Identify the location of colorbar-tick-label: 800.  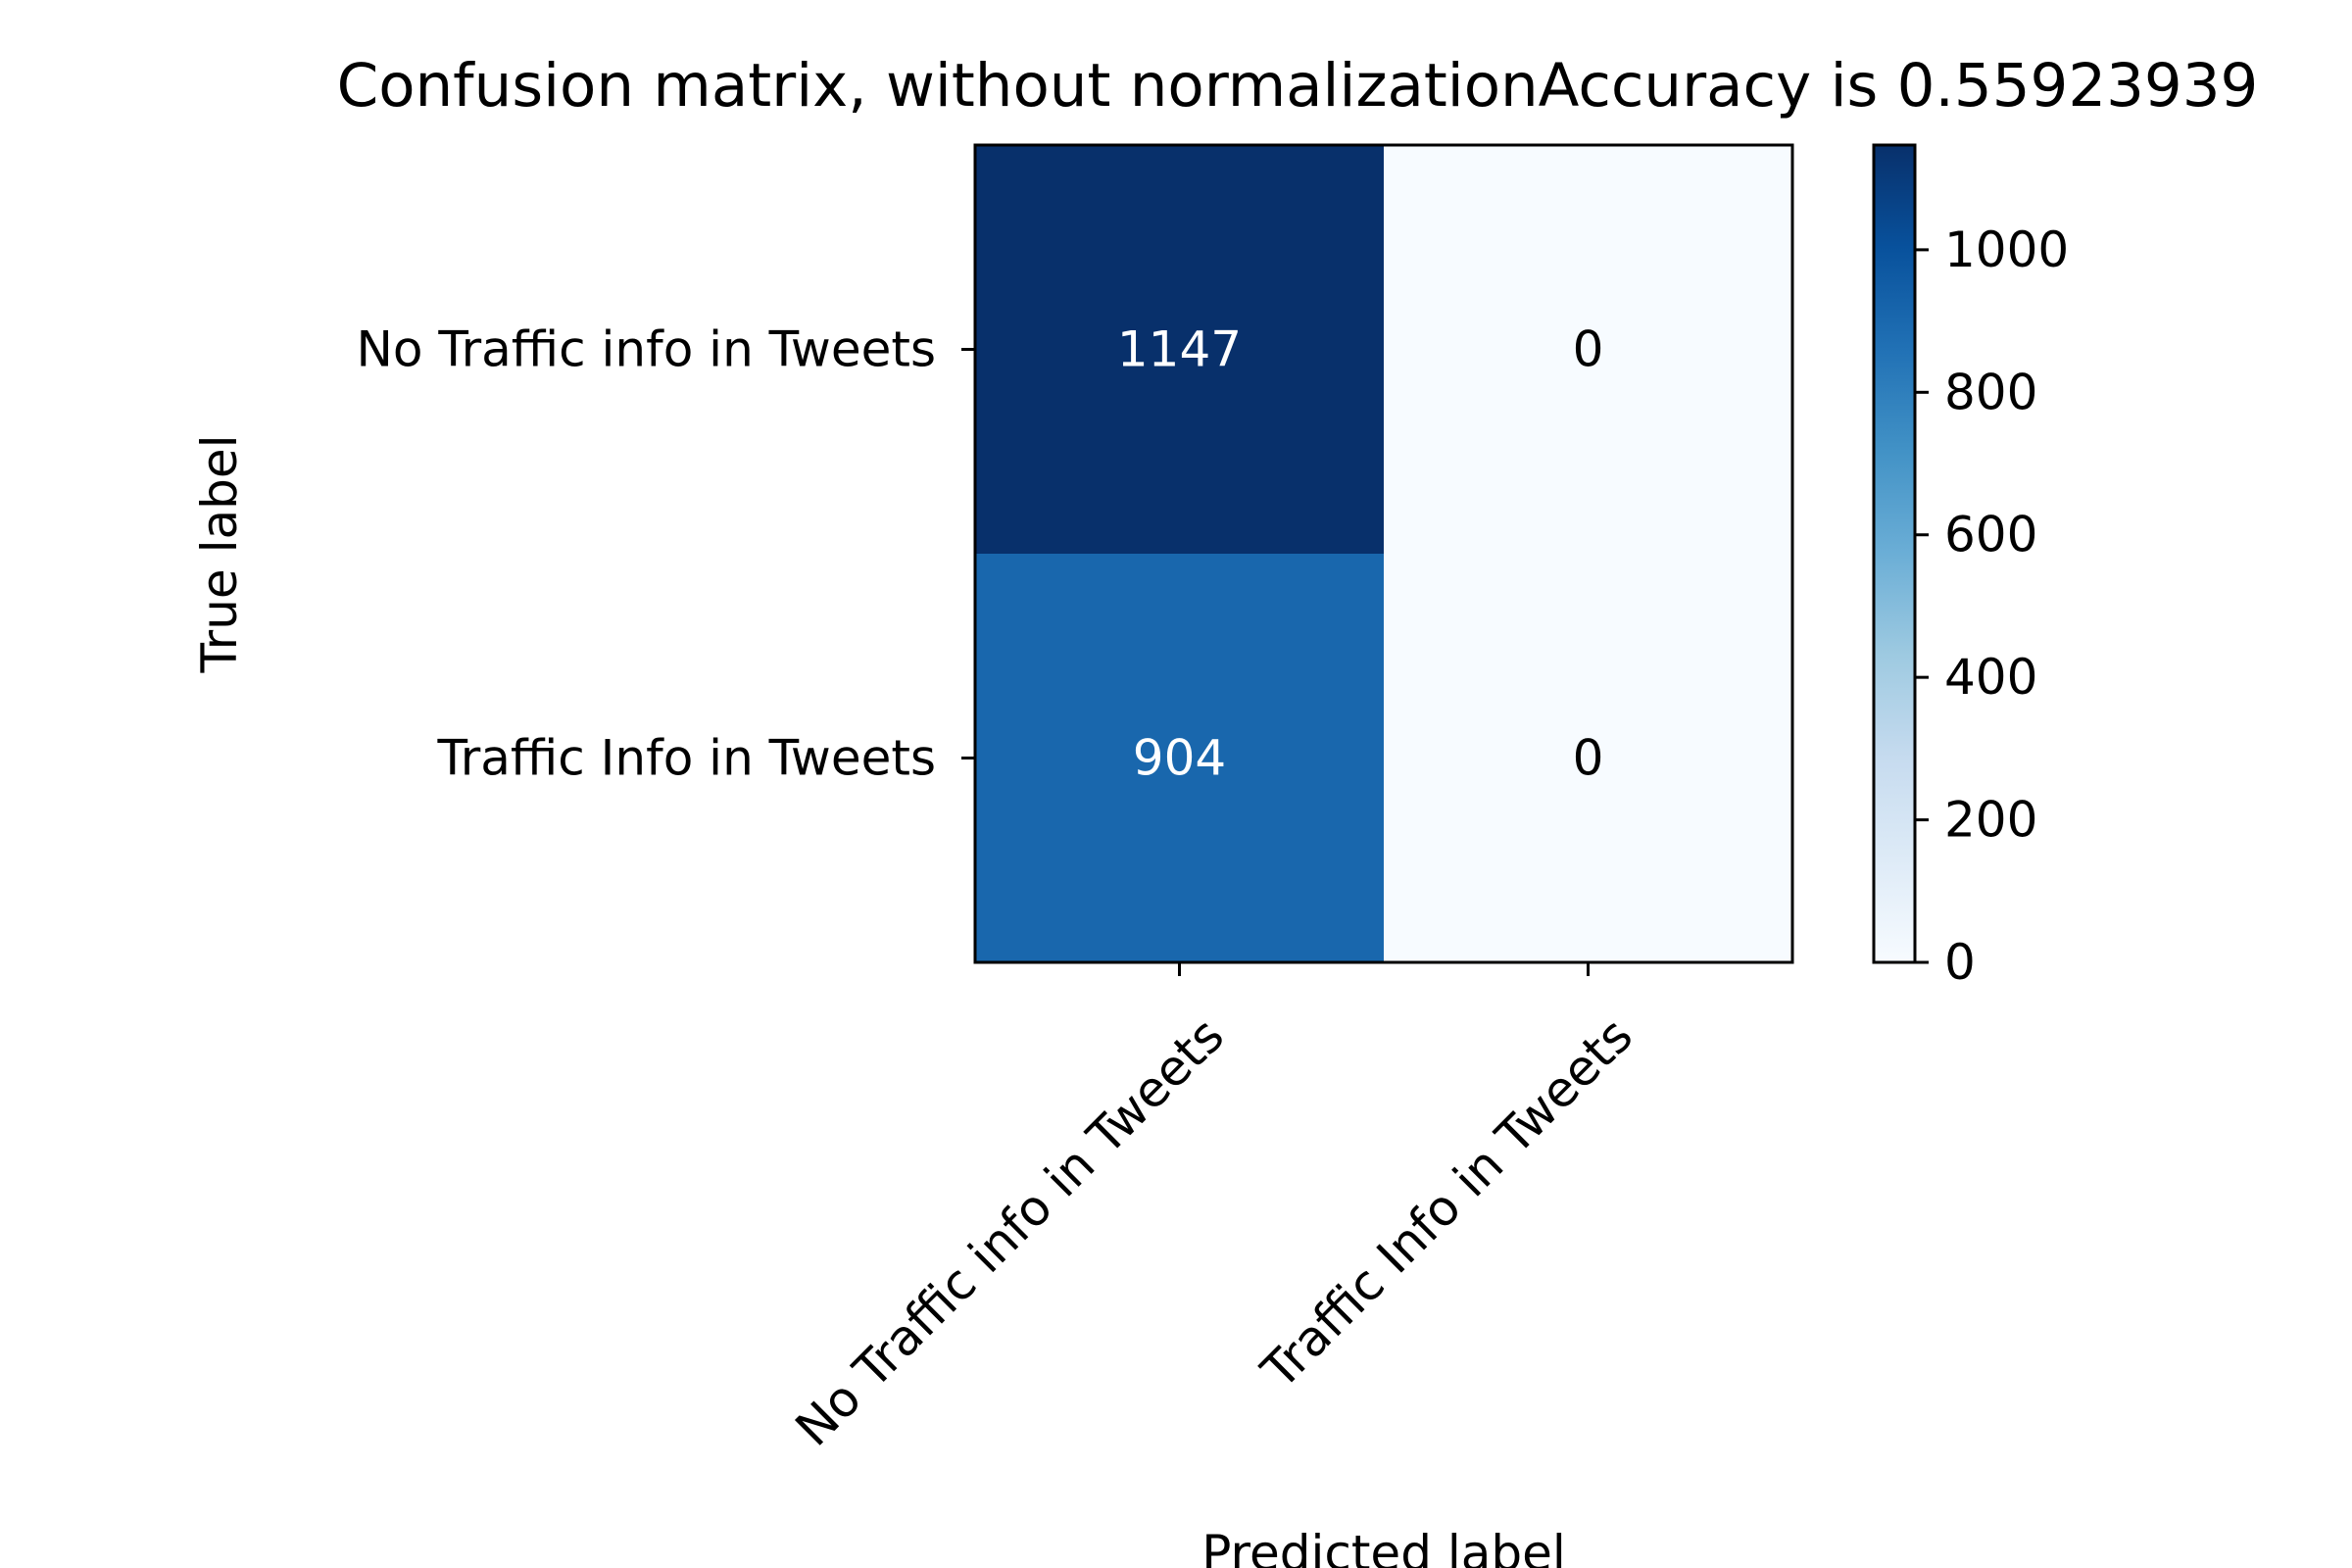
(1990, 392).